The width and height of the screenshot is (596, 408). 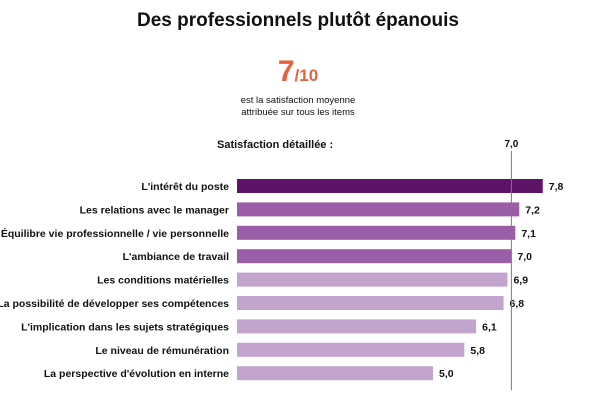 I want to click on value-label: 7,0, so click(x=524, y=257).